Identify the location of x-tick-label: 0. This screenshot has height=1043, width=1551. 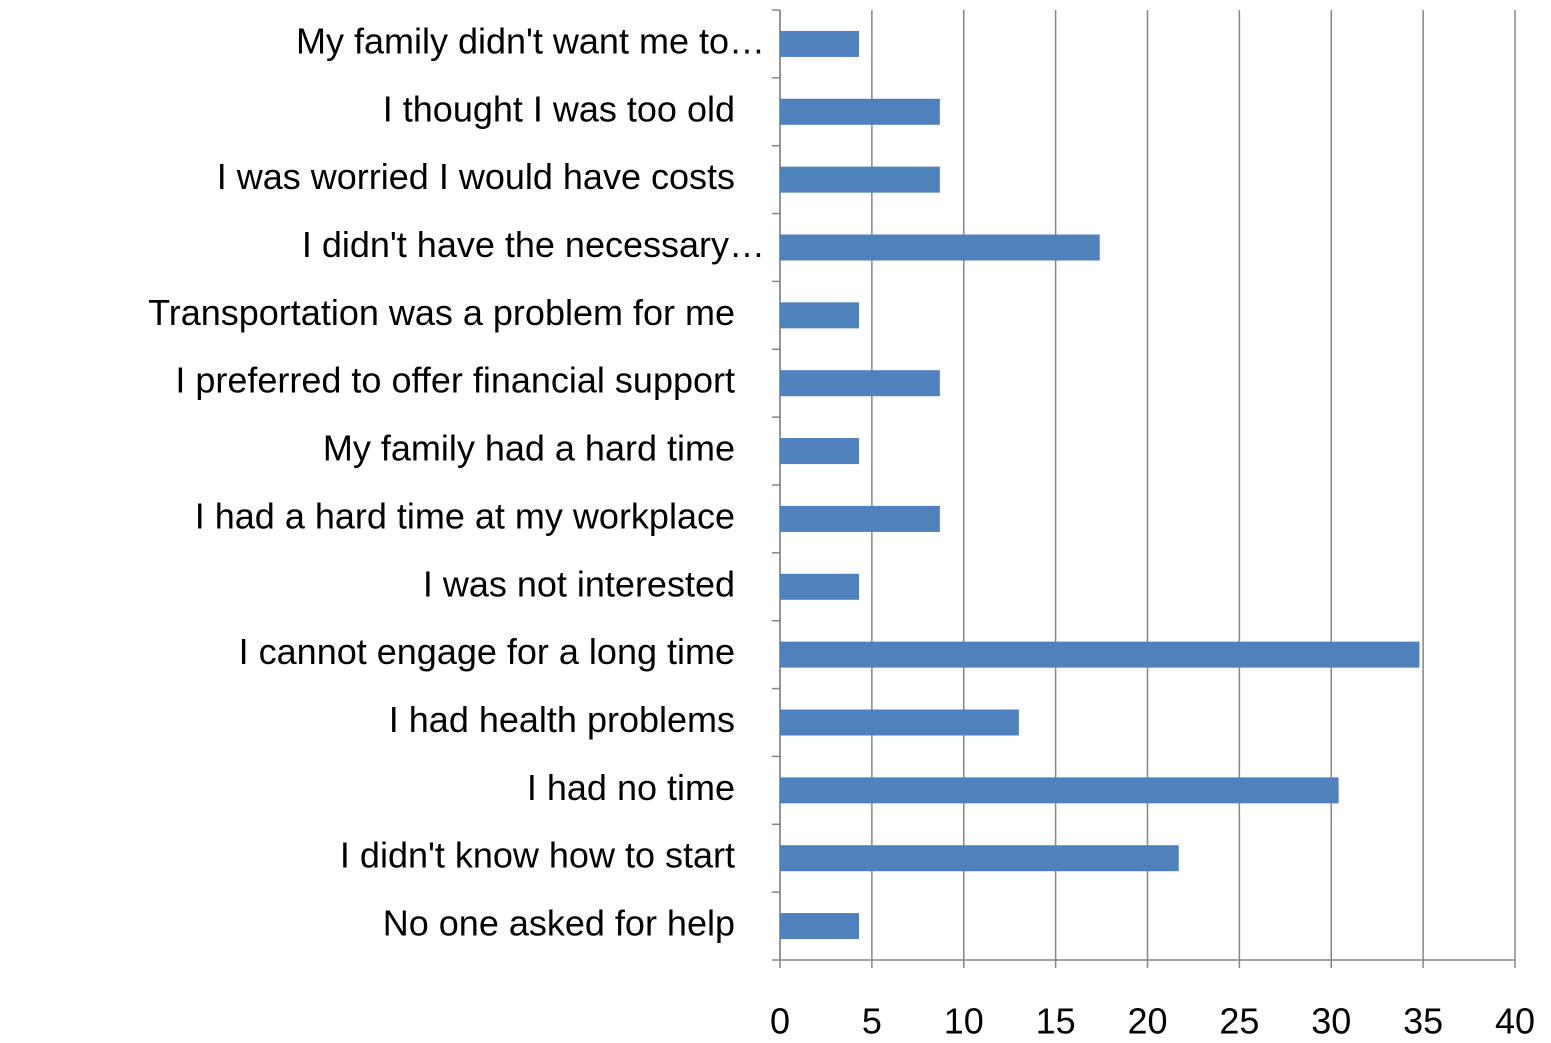
(780, 1021).